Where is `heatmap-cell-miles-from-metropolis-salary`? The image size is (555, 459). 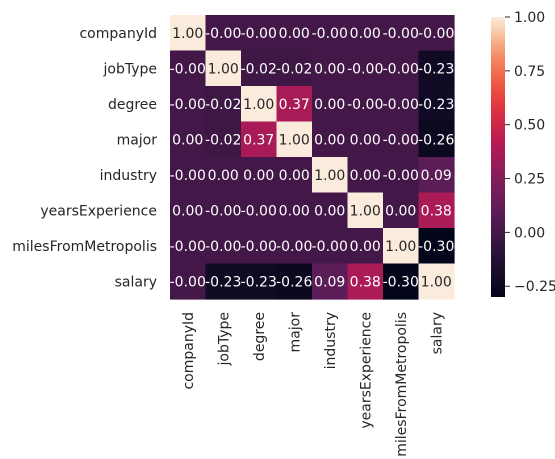
heatmap-cell-miles-from-metropolis-salary is located at coordinates (436, 246).